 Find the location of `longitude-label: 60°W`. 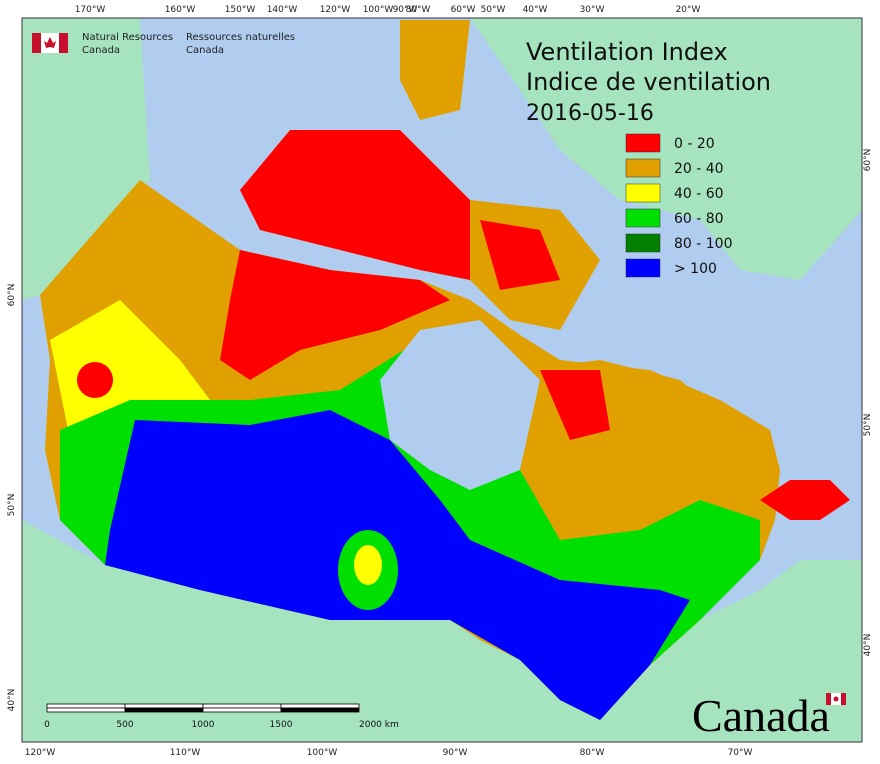

longitude-label: 60°W is located at coordinates (463, 10).